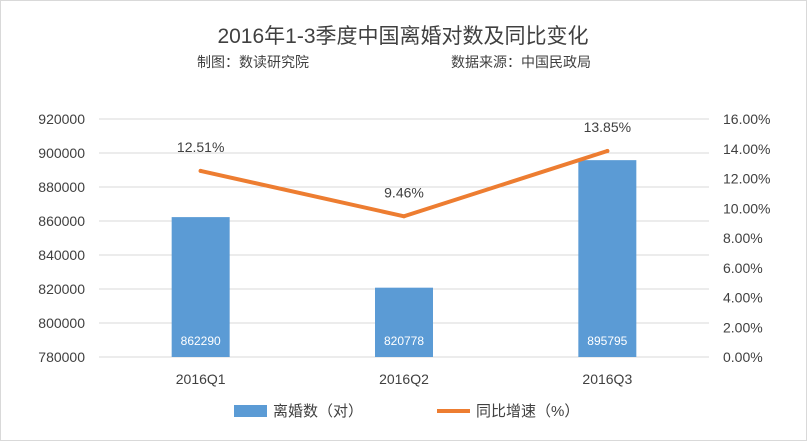  I want to click on y-left-tick-label: 920000, so click(61, 119).